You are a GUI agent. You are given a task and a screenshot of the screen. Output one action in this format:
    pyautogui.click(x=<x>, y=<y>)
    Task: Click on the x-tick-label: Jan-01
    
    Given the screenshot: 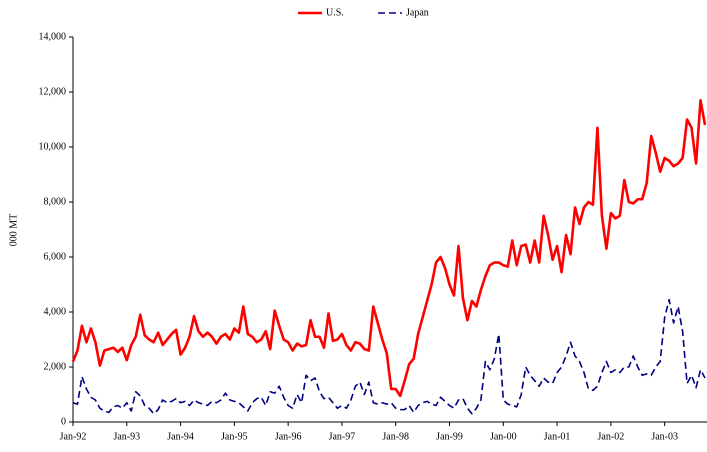 What is the action you would take?
    pyautogui.click(x=557, y=436)
    